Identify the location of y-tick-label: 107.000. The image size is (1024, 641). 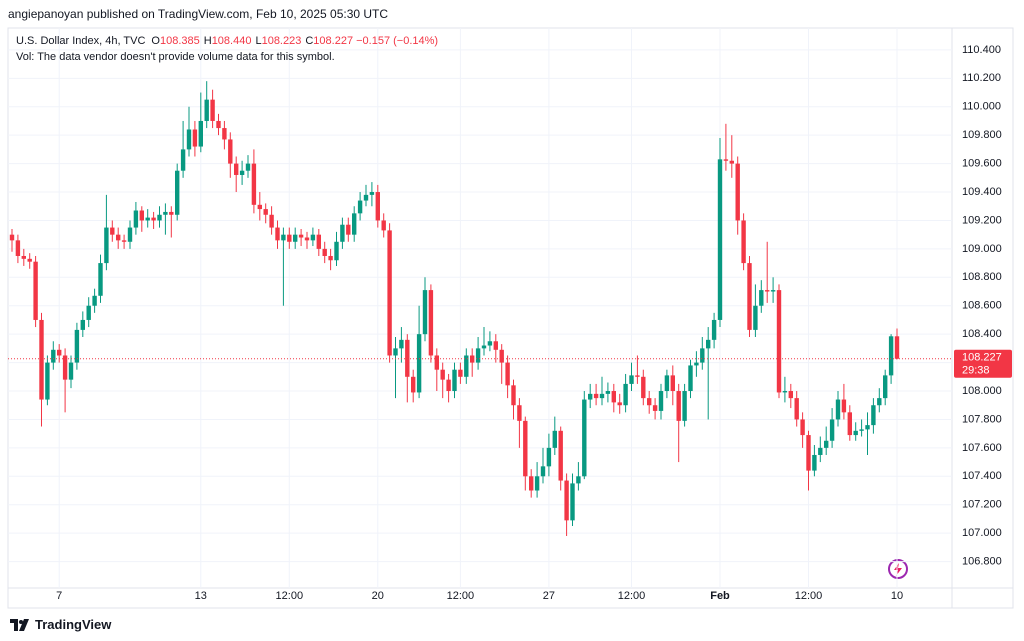
(982, 533).